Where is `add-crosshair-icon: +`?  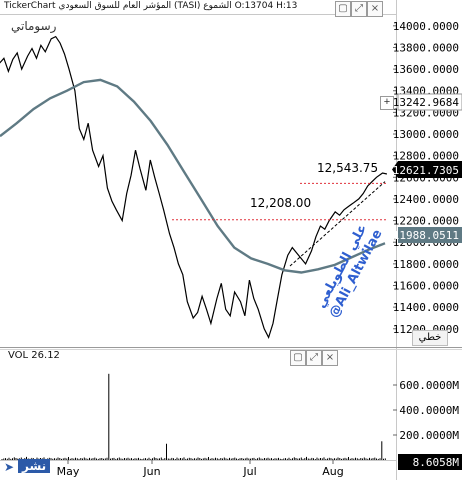
add-crosshair-icon: + is located at coordinates (387, 103).